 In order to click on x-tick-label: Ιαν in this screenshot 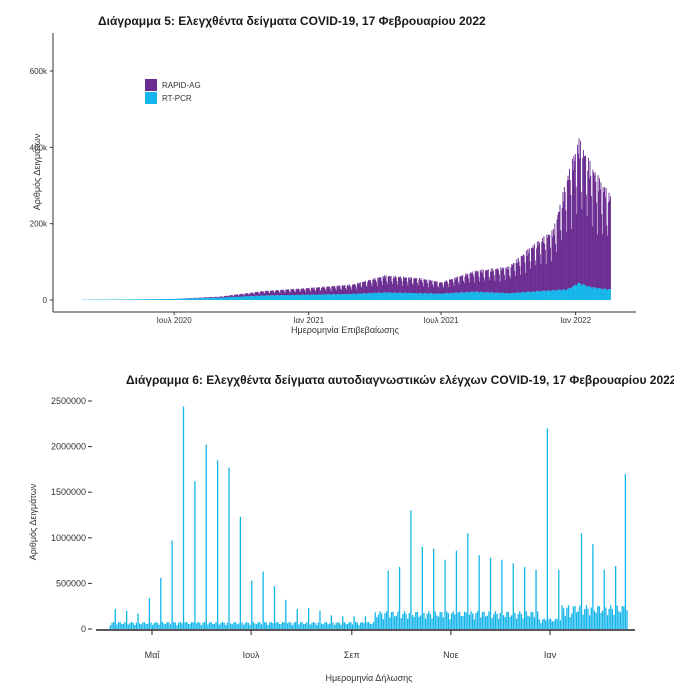, I will do `click(550, 655)`.